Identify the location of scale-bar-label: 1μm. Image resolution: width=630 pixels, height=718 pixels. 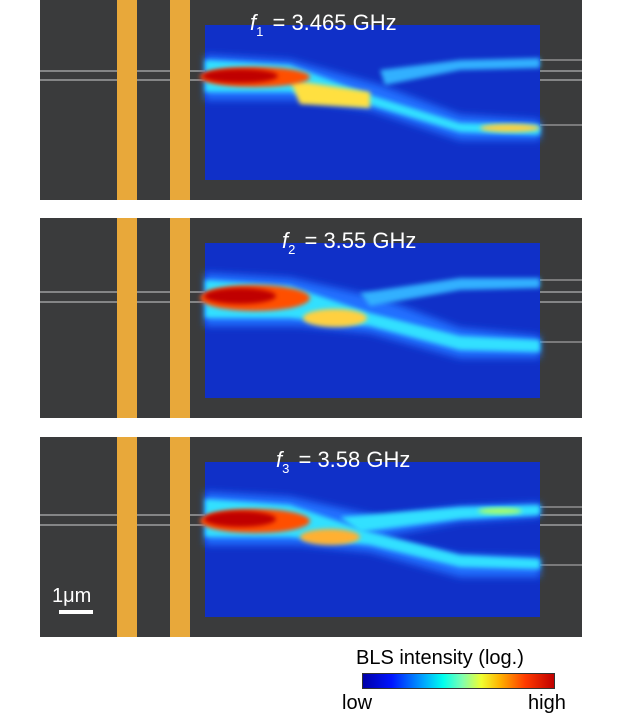
(72, 596).